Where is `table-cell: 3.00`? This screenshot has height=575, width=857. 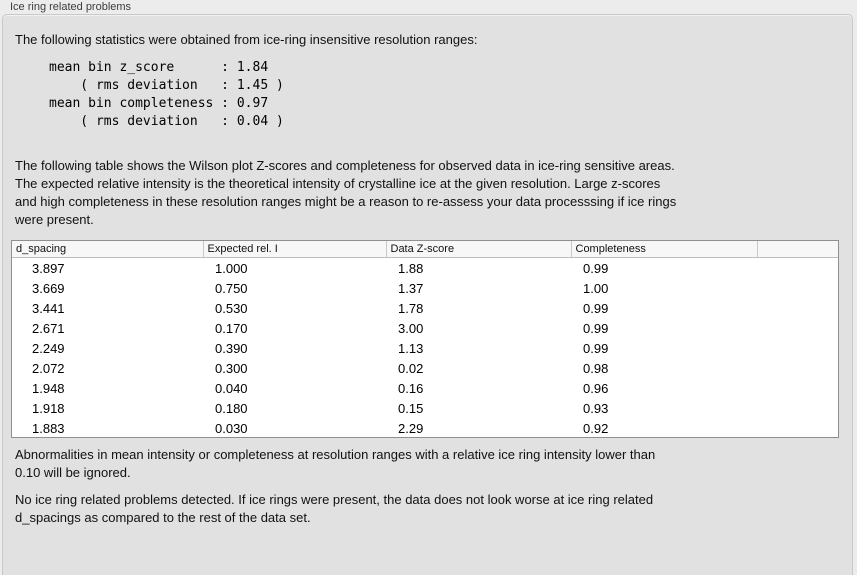
table-cell: 3.00 is located at coordinates (411, 328).